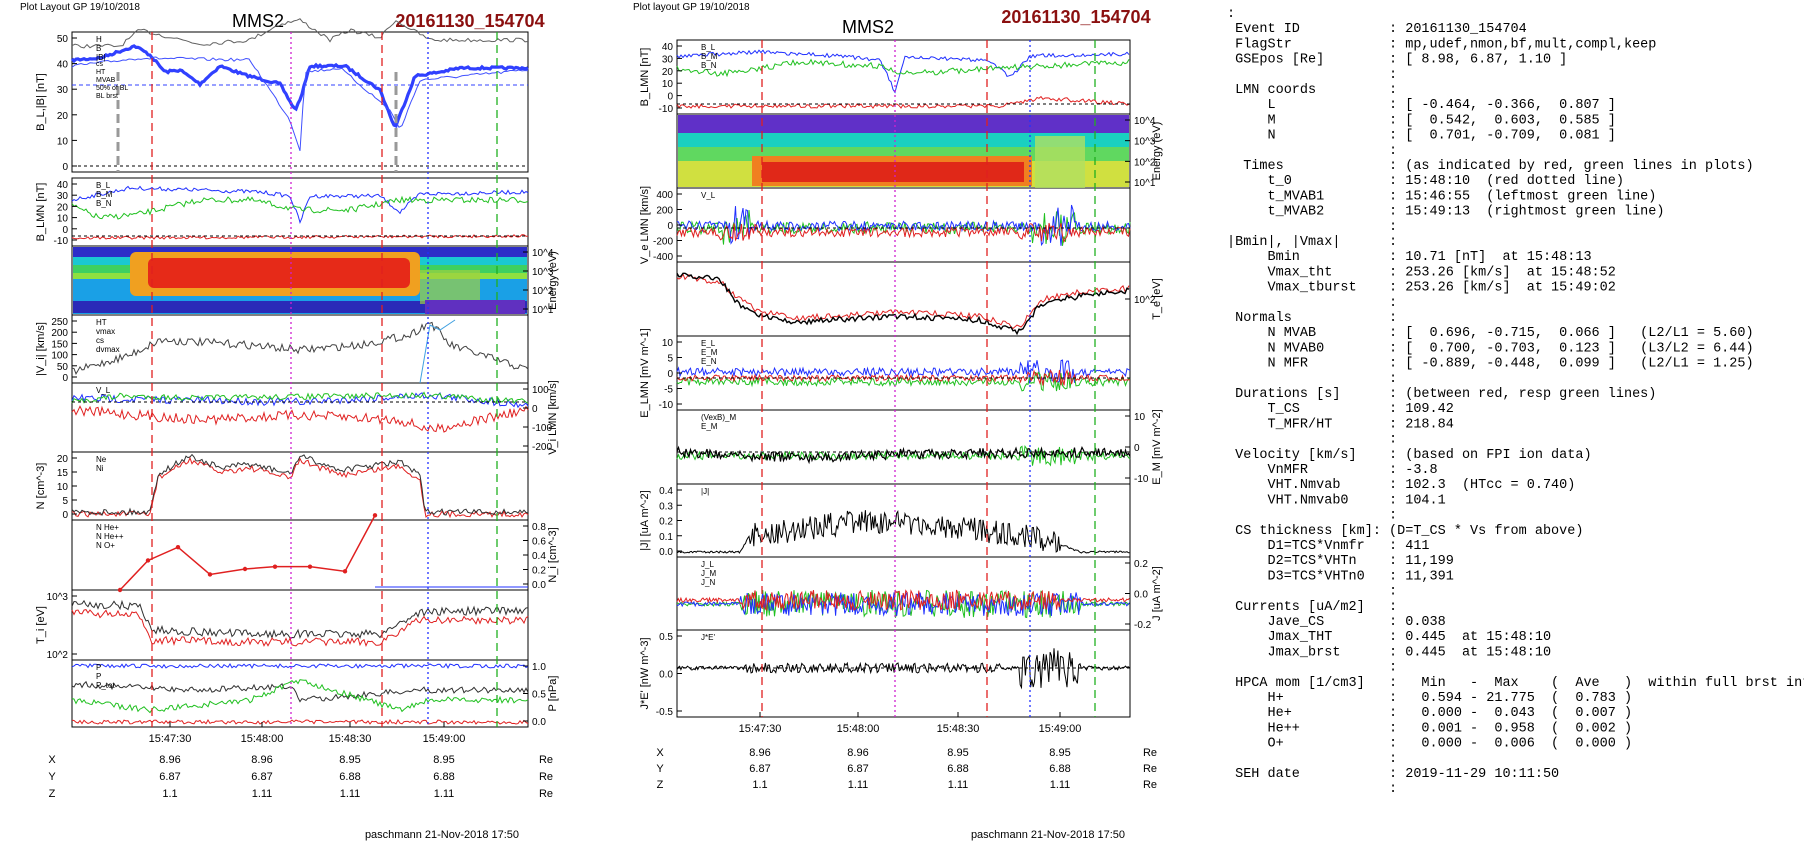 The image size is (1804, 841). What do you see at coordinates (1312, 607) in the screenshot?
I see `info-text-line: Currents [uA/m2] :` at bounding box center [1312, 607].